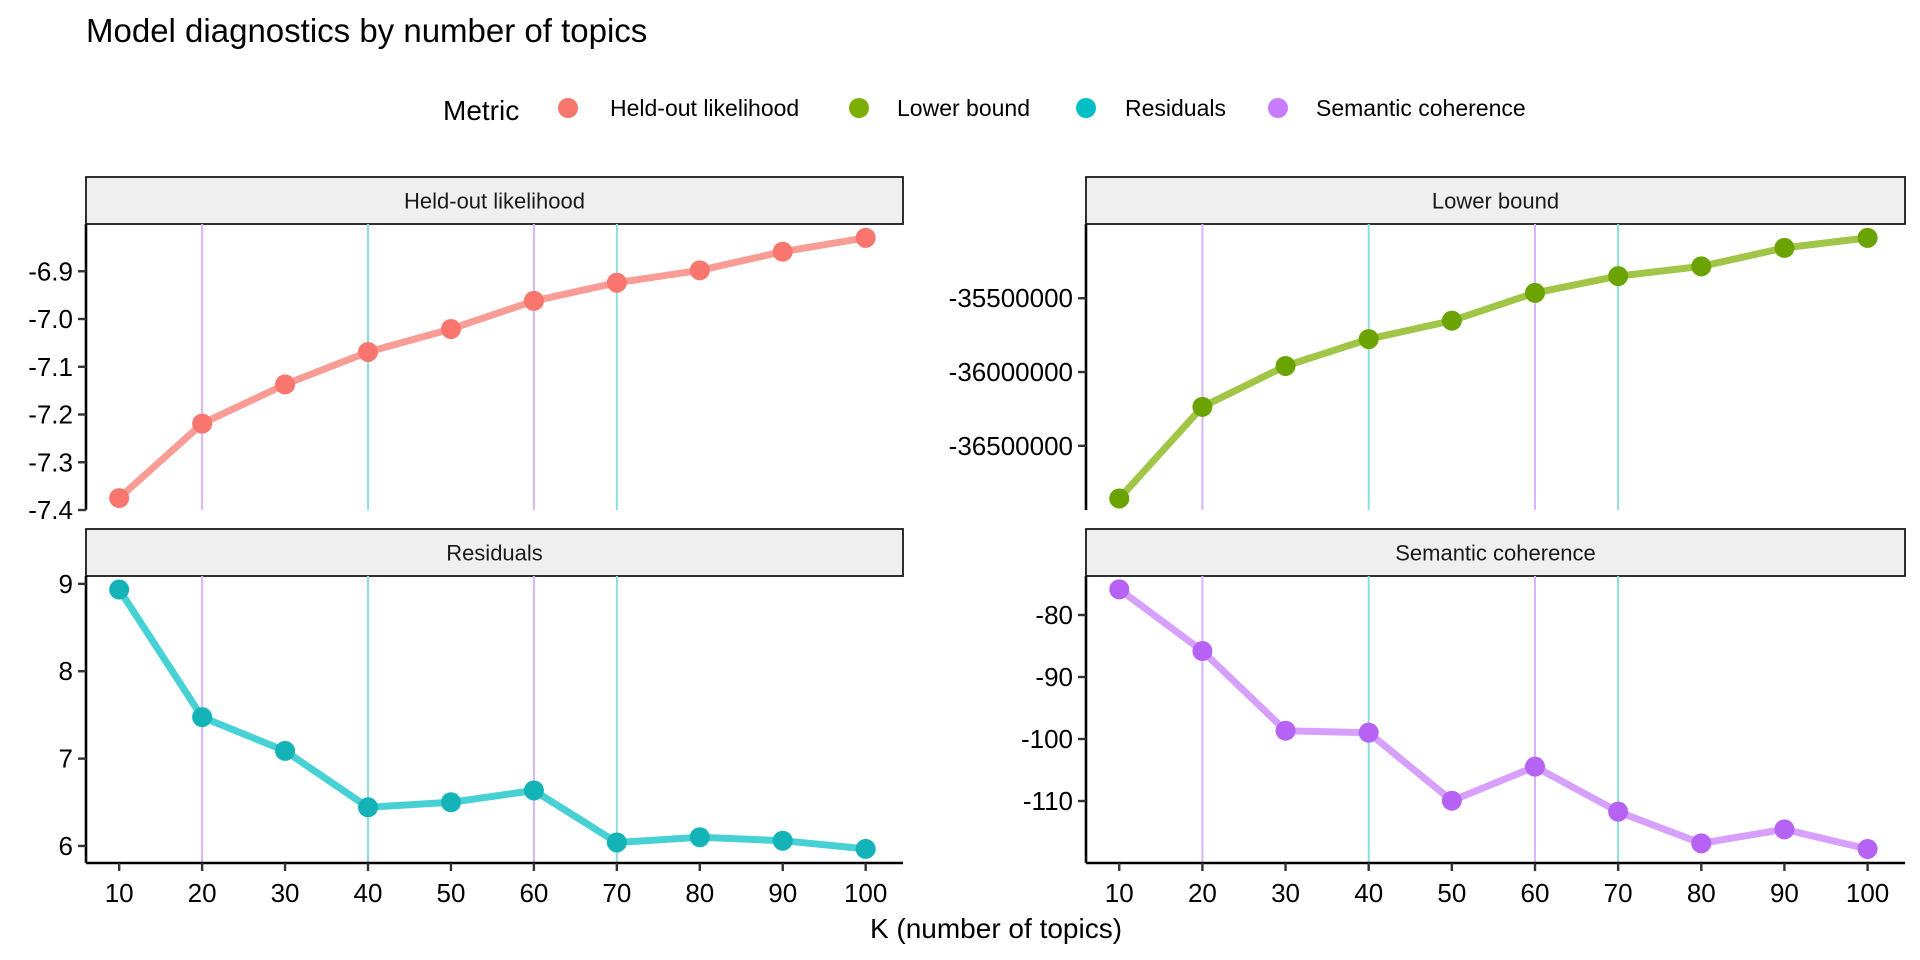  I want to click on y-tick-label: -36500000, so click(1011, 446).